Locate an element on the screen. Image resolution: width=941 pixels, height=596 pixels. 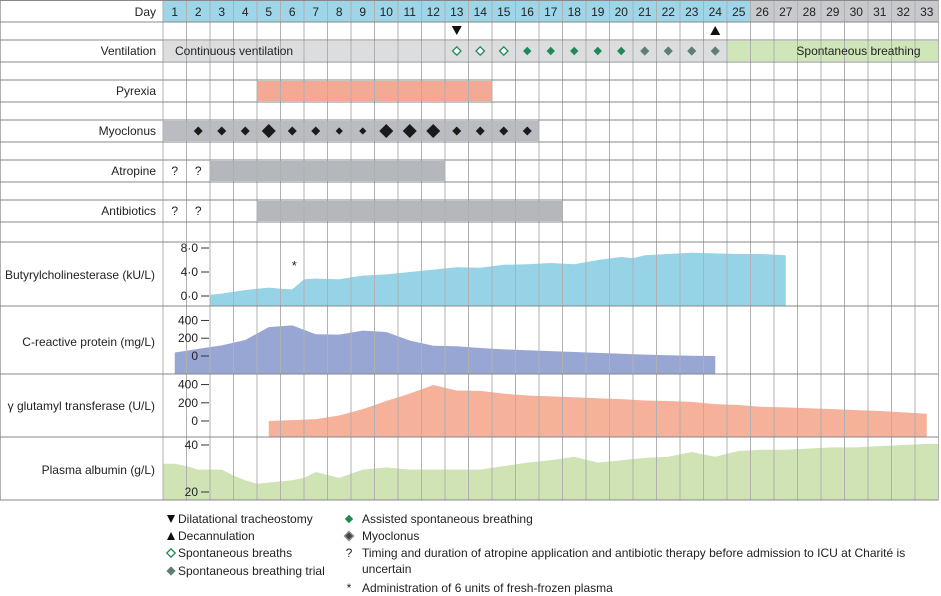
day-number: 6 is located at coordinates (292, 12).